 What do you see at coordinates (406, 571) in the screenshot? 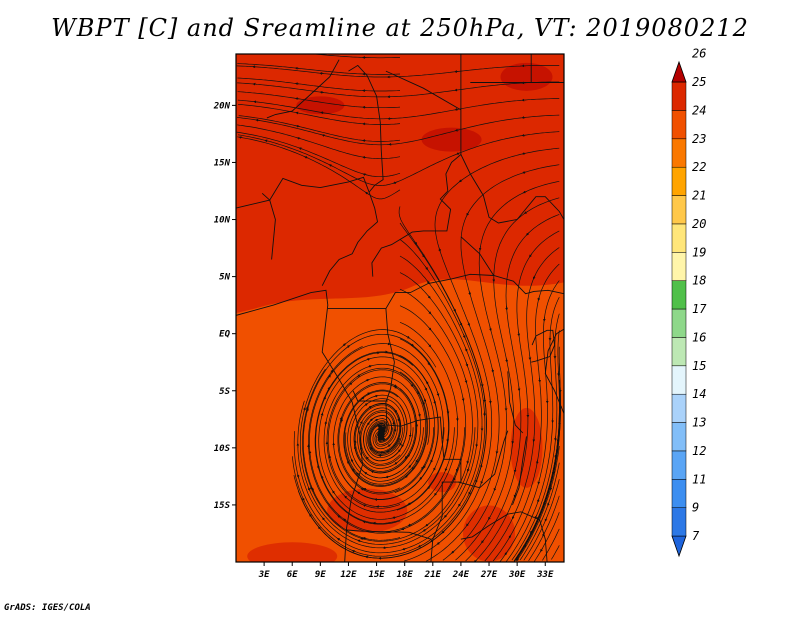
I see `x-axis: 3E 6E 9E 12E 15E 18E 21E 24E 27E 30E 33E` at bounding box center [406, 571].